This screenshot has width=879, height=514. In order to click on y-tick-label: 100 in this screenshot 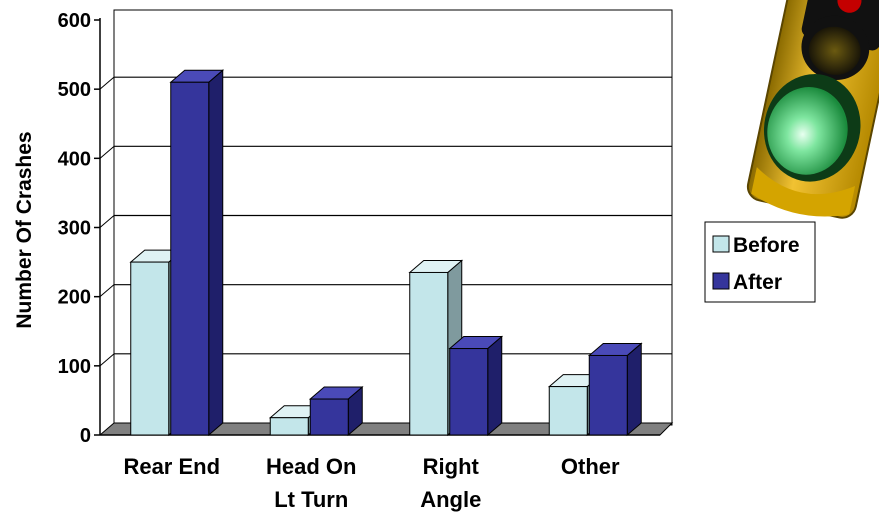, I will do `click(74, 367)`.